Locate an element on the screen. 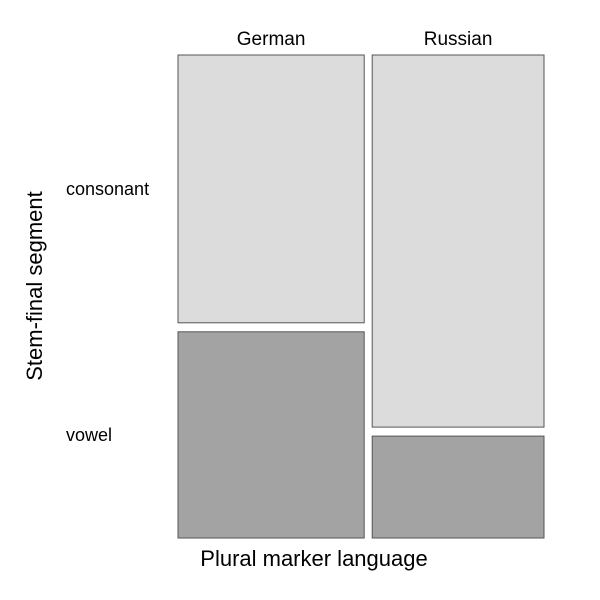 The height and width of the screenshot is (600, 600). row-label-consonant: consonant is located at coordinates (107, 189).